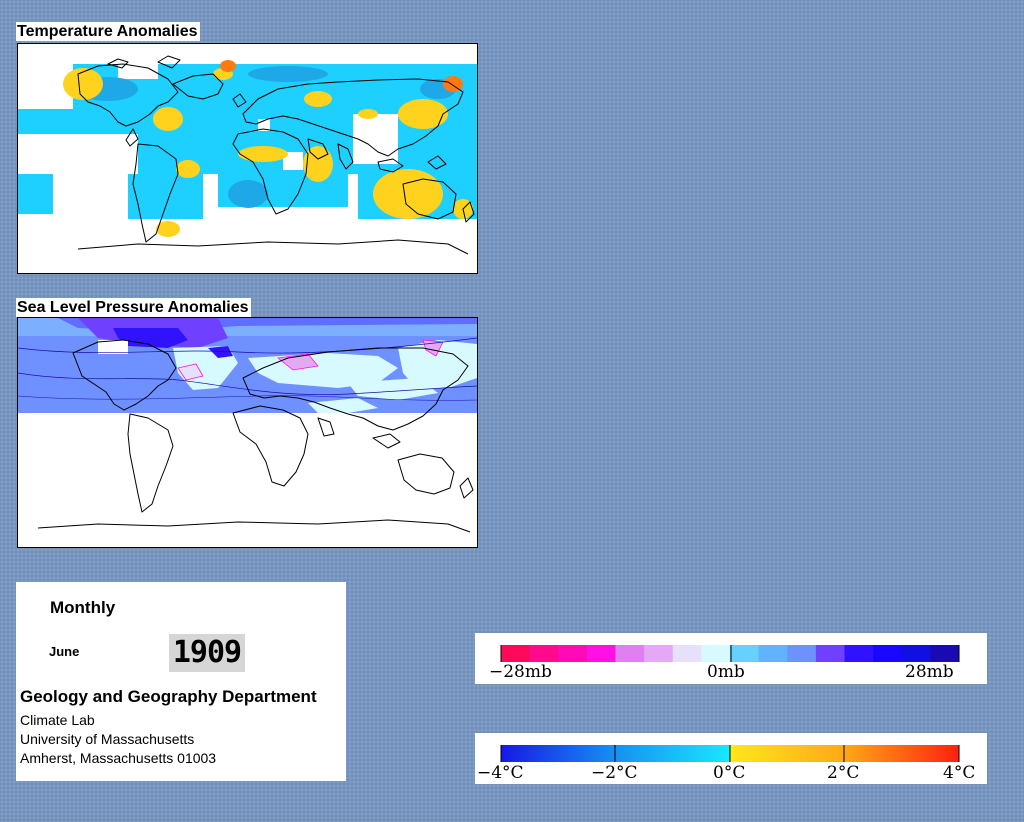 The width and height of the screenshot is (1024, 822). Describe the element at coordinates (107, 739) in the screenshot. I see `university-label: University of Massachusetts` at that location.